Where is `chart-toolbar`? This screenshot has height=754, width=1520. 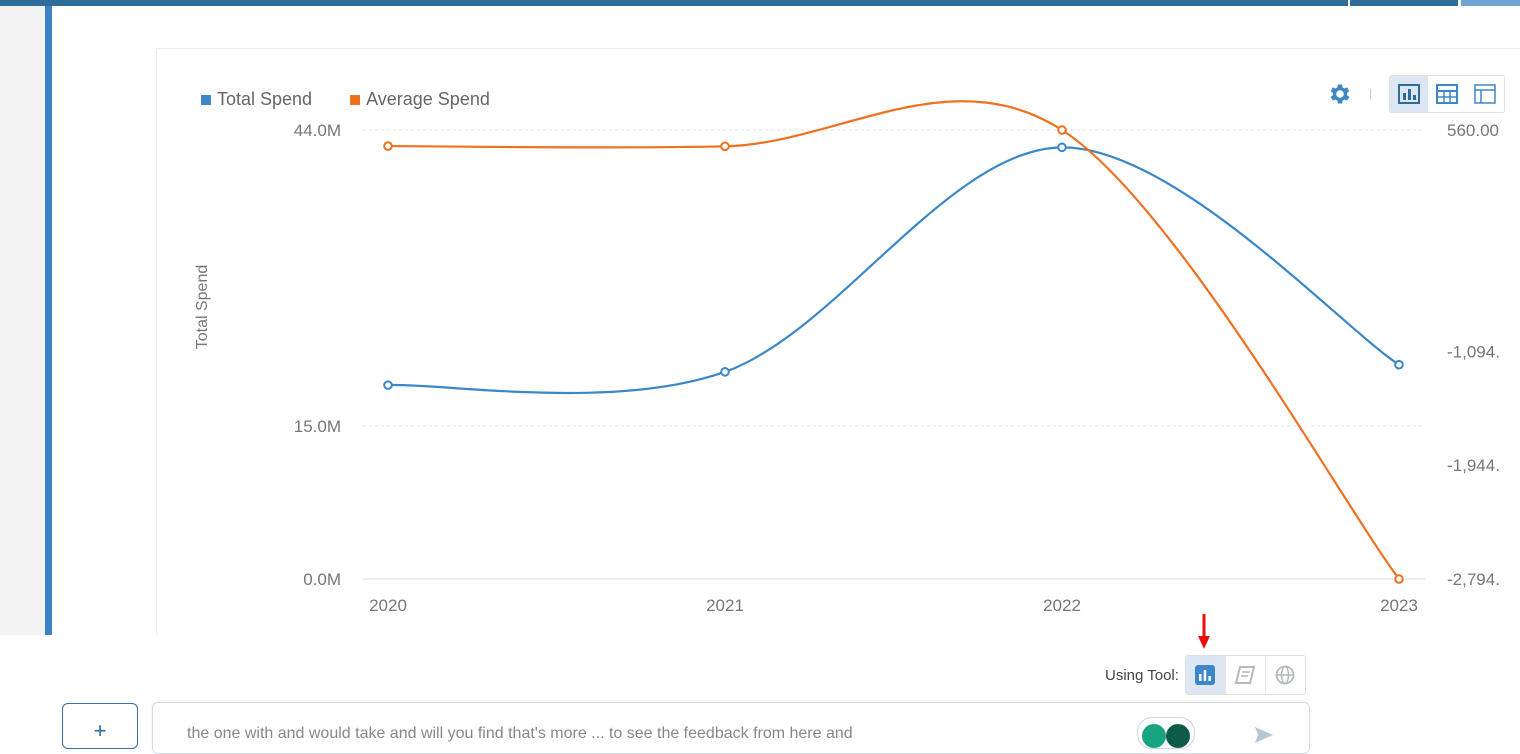
chart-toolbar is located at coordinates (1415, 94).